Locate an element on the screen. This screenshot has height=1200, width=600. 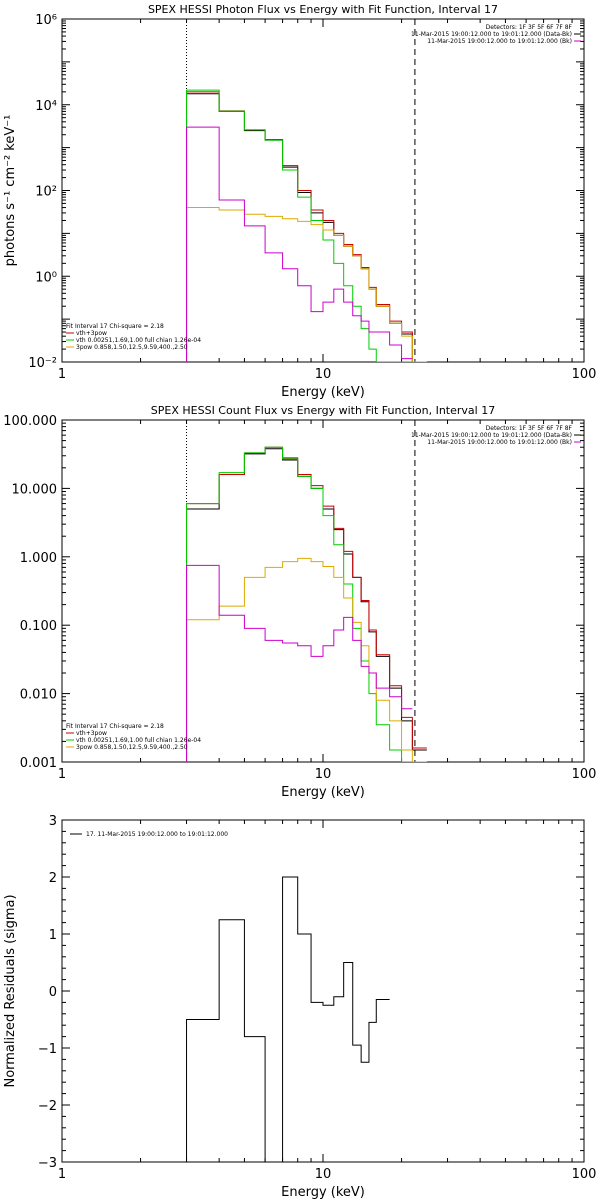
y-tick-label: −3 is located at coordinates (47, 1163).